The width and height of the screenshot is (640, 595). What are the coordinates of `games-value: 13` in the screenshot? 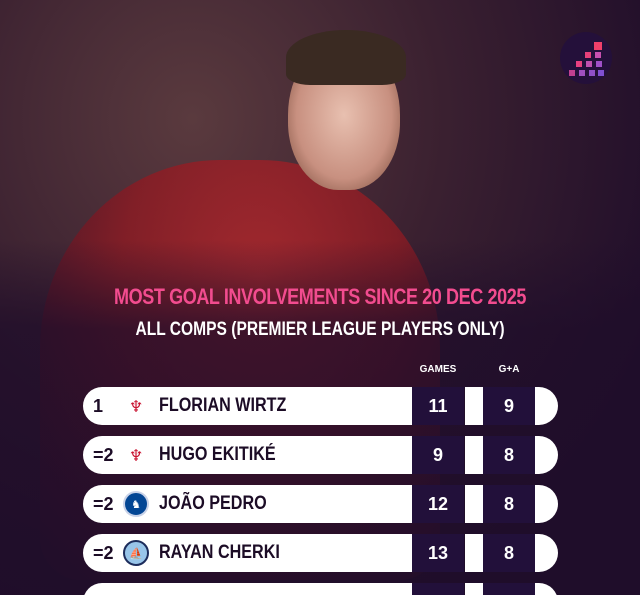 It's located at (438, 553).